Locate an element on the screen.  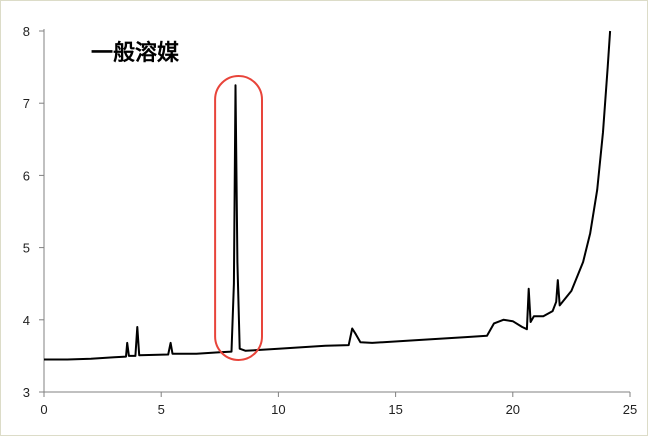
highlight-layer is located at coordinates (238, 218).